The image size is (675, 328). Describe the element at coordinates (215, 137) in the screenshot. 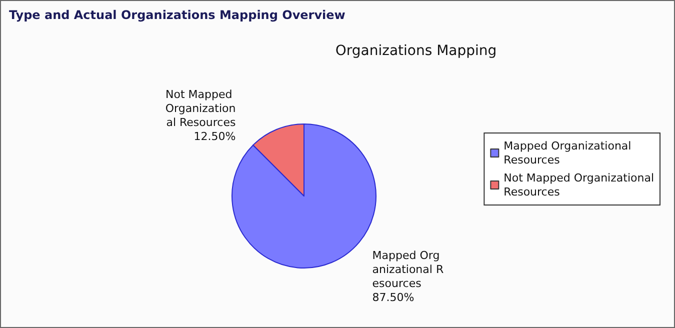

I see `data-label: 12.50%` at that location.